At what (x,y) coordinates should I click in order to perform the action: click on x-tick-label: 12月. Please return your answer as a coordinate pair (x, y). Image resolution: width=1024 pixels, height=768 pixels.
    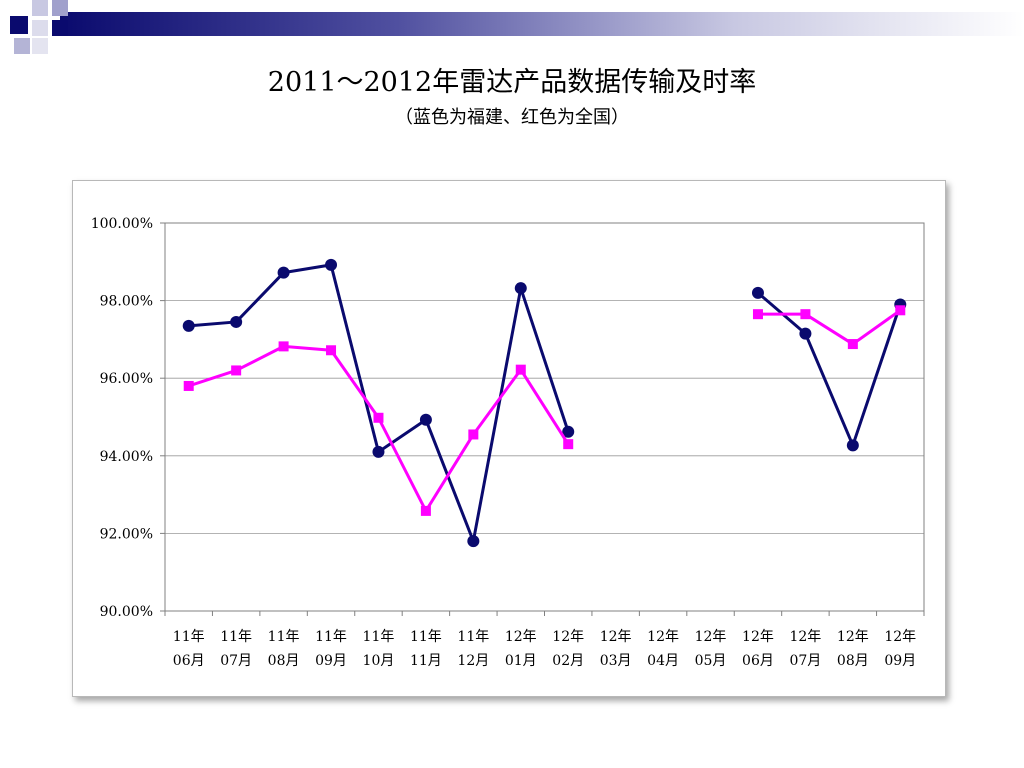
    Looking at the image, I should click on (473, 661).